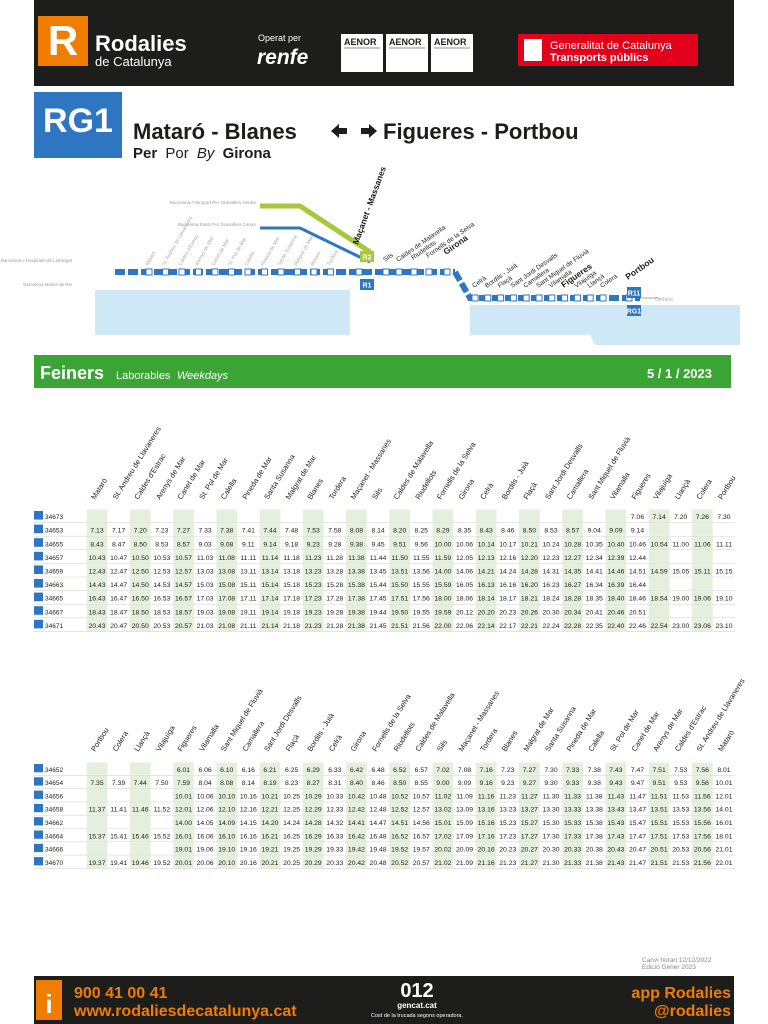 The height and width of the screenshot is (1024, 768). Describe the element at coordinates (702, 544) in the screenshot. I see `time: 11.06` at that location.